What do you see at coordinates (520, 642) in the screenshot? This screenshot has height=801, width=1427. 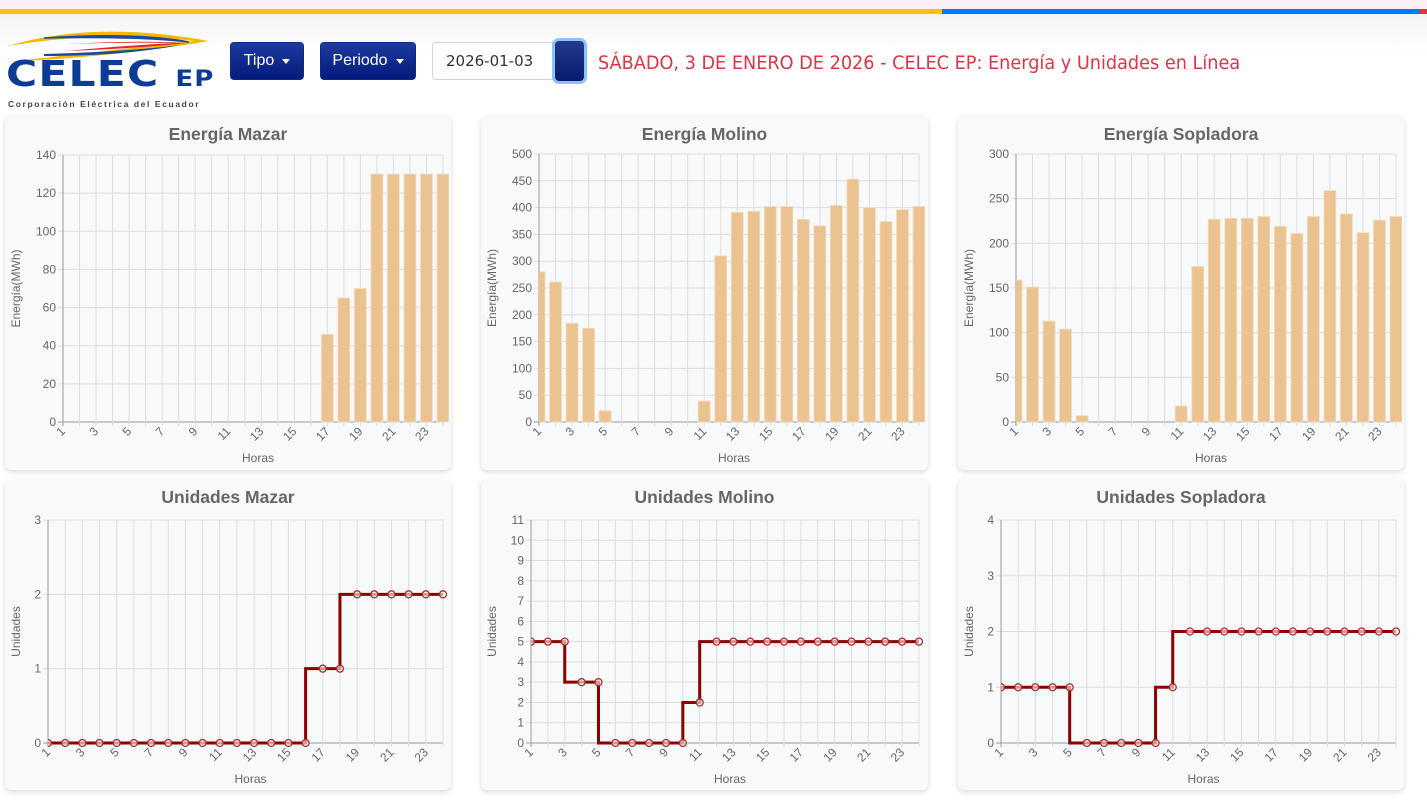 I see `y-tick-label: 5` at bounding box center [520, 642].